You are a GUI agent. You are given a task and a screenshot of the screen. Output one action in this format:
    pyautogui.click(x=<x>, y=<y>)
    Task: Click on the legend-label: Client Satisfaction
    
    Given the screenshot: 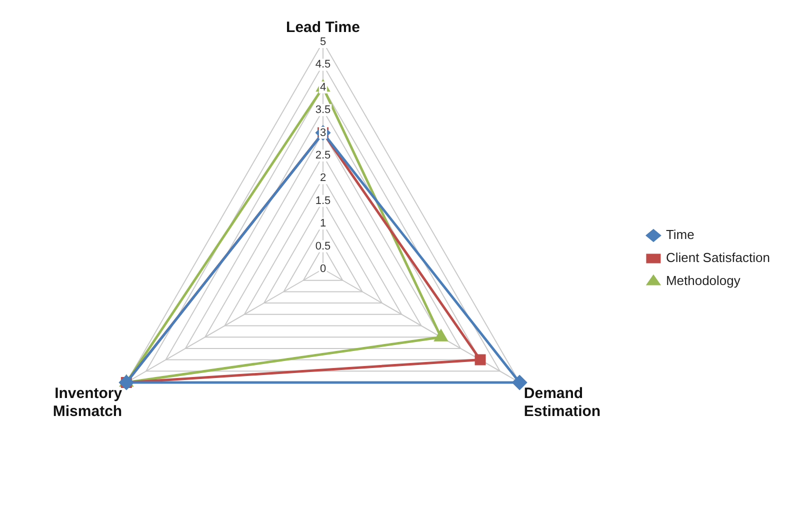 What is the action you would take?
    pyautogui.click(x=718, y=258)
    